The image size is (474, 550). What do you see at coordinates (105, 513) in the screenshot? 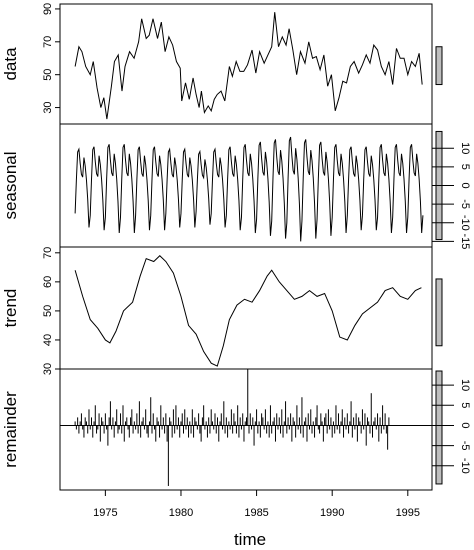
I see `x-tick-label: 1975` at bounding box center [105, 513].